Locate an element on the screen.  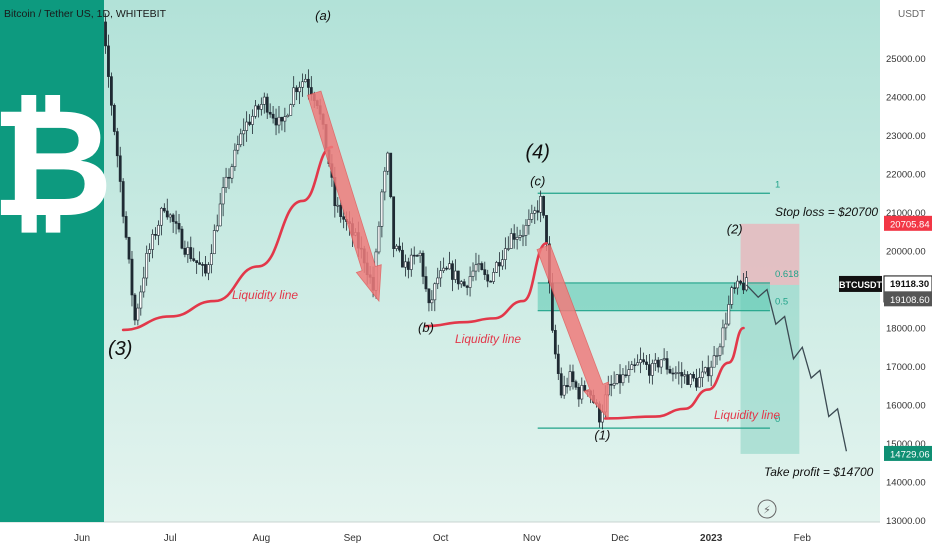
wave-label: (4) is located at coordinates (537, 153).